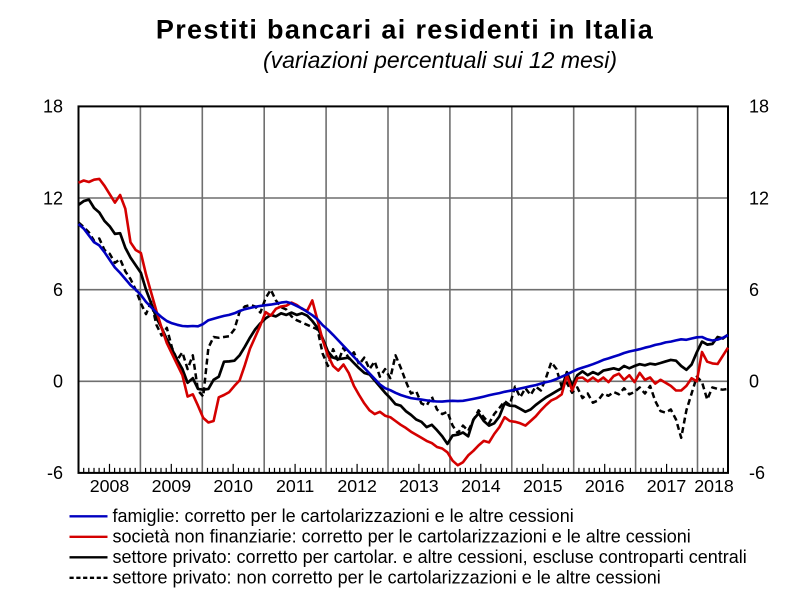  I want to click on svg-text: 2018, so click(714, 486).